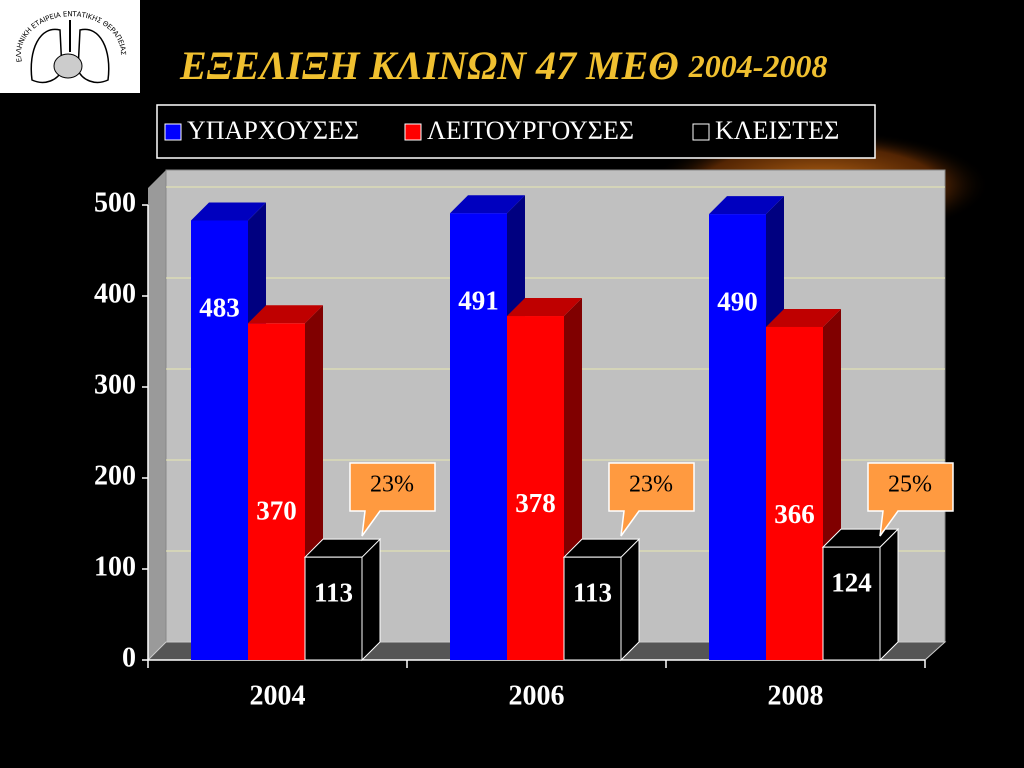 This screenshot has width=1024, height=768. I want to click on logo-lungs, so click(70, 56).